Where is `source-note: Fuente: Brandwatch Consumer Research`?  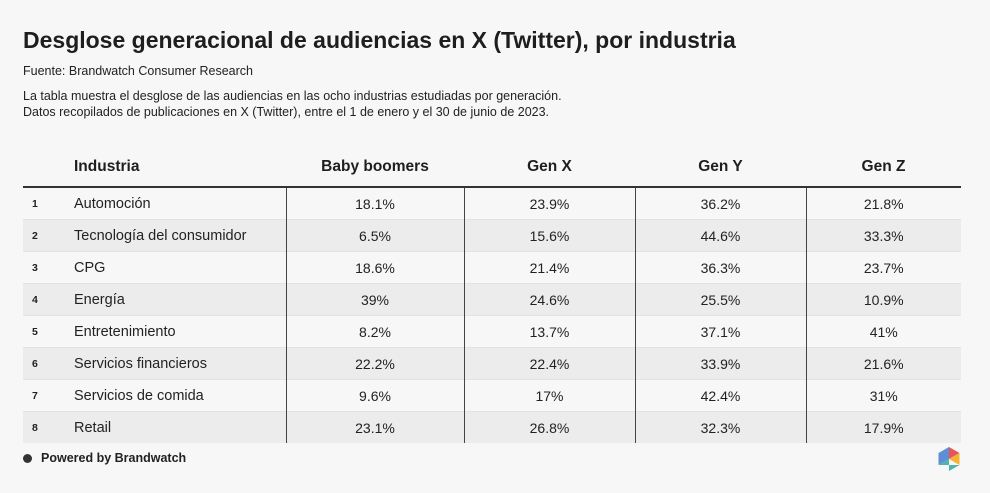 source-note: Fuente: Brandwatch Consumer Research is located at coordinates (138, 71).